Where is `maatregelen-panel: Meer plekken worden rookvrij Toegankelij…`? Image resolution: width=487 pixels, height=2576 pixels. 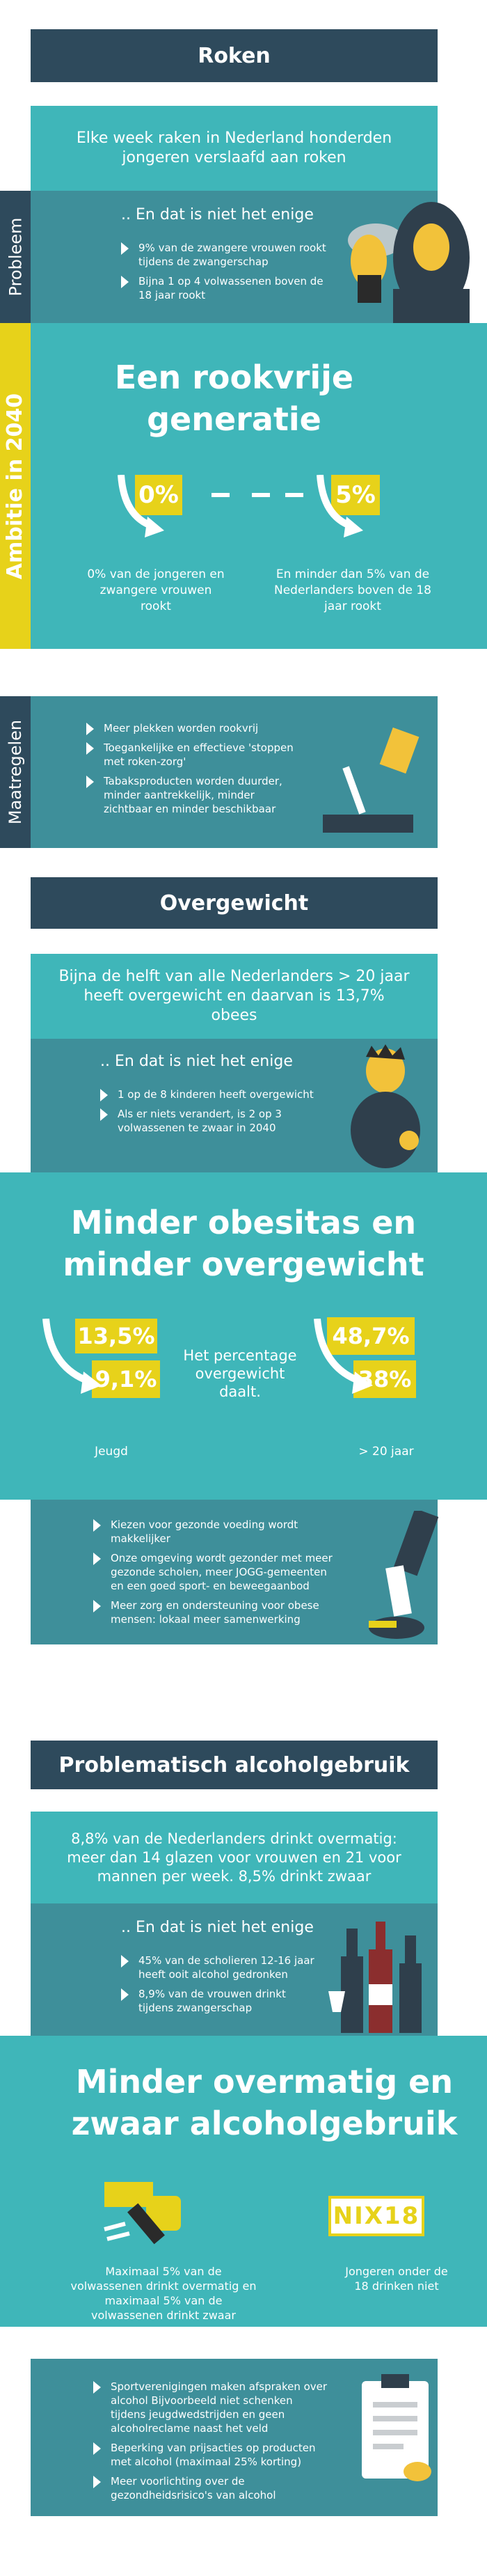 maatregelen-panel: Meer plekken worden rookvrij Toegankelij… is located at coordinates (234, 772).